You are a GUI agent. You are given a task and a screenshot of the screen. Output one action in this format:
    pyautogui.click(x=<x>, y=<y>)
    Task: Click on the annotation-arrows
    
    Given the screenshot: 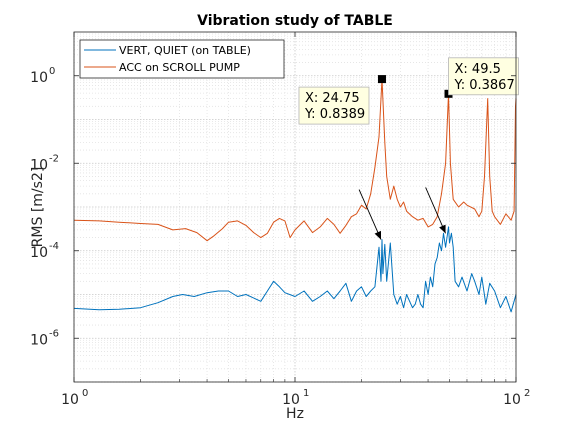 What is the action you would take?
    pyautogui.click(x=402, y=213)
    